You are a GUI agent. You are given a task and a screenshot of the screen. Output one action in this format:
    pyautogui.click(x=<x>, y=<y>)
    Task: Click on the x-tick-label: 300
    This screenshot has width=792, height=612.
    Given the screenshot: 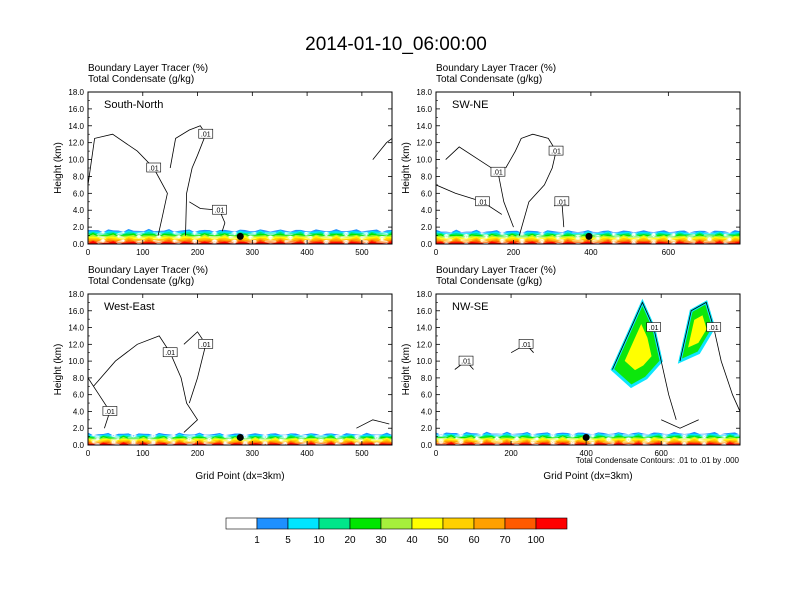 What is the action you would take?
    pyautogui.click(x=253, y=453)
    